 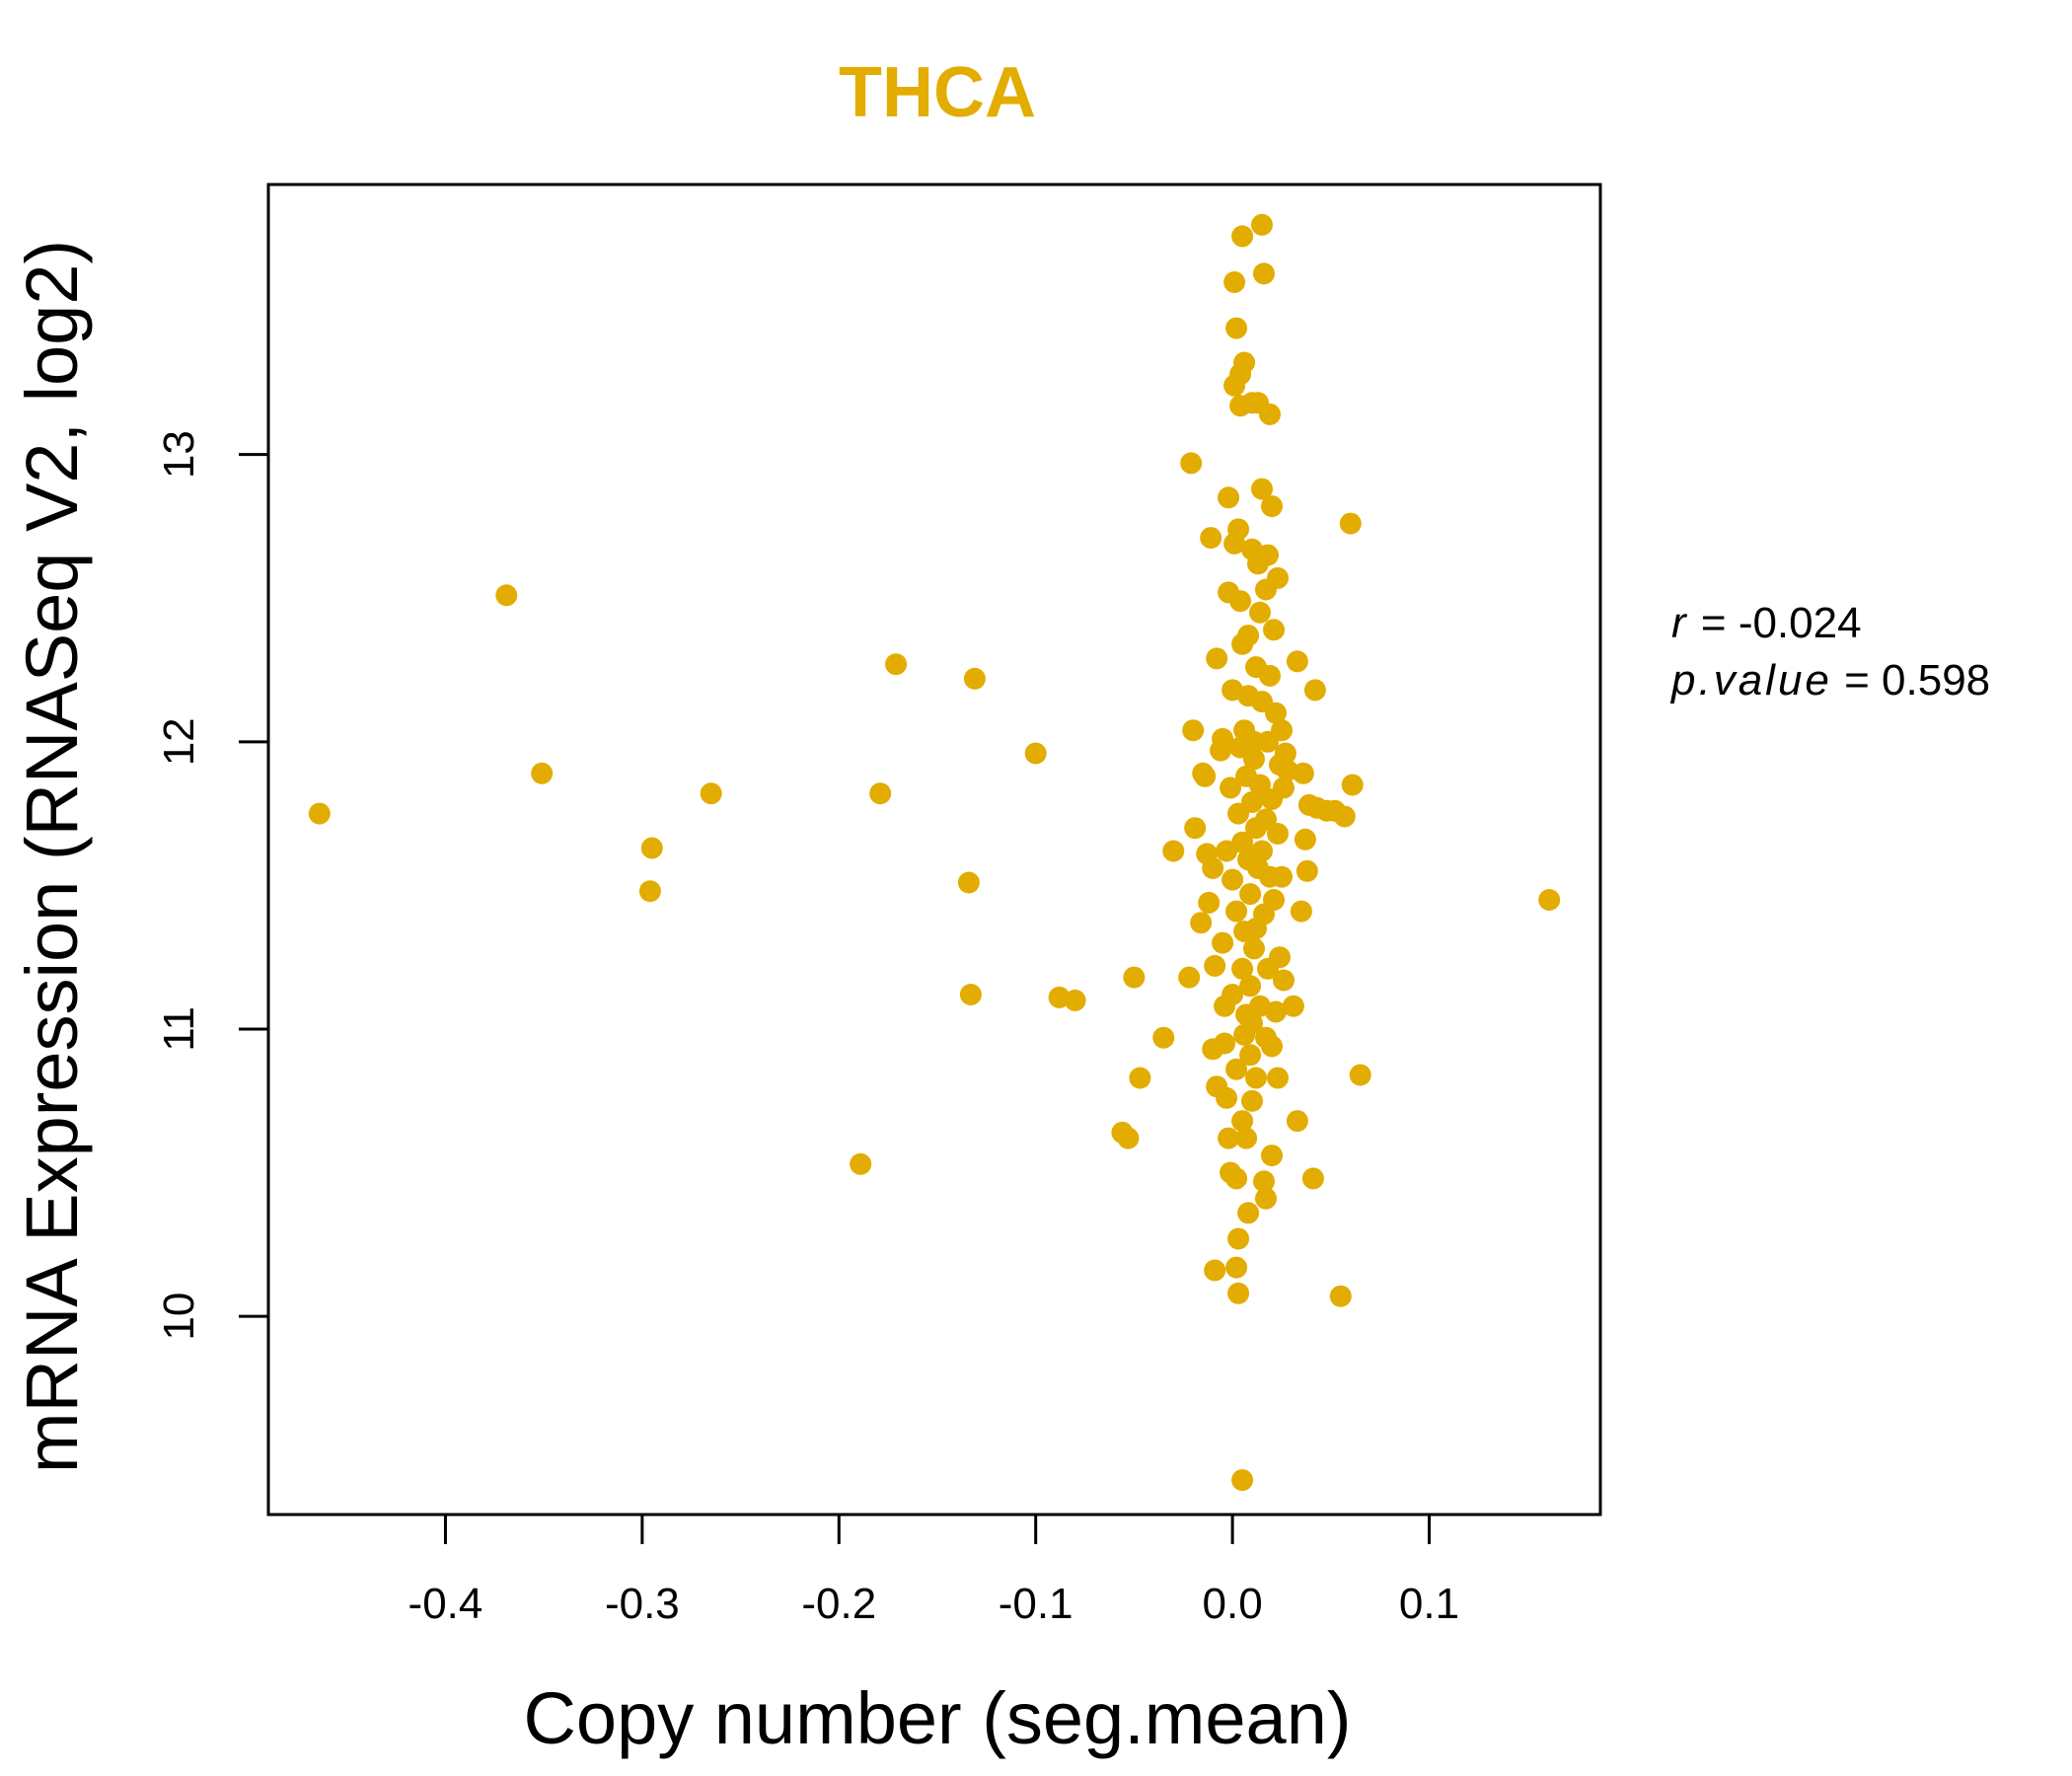 I want to click on r-label: r, so click(x=1680, y=623).